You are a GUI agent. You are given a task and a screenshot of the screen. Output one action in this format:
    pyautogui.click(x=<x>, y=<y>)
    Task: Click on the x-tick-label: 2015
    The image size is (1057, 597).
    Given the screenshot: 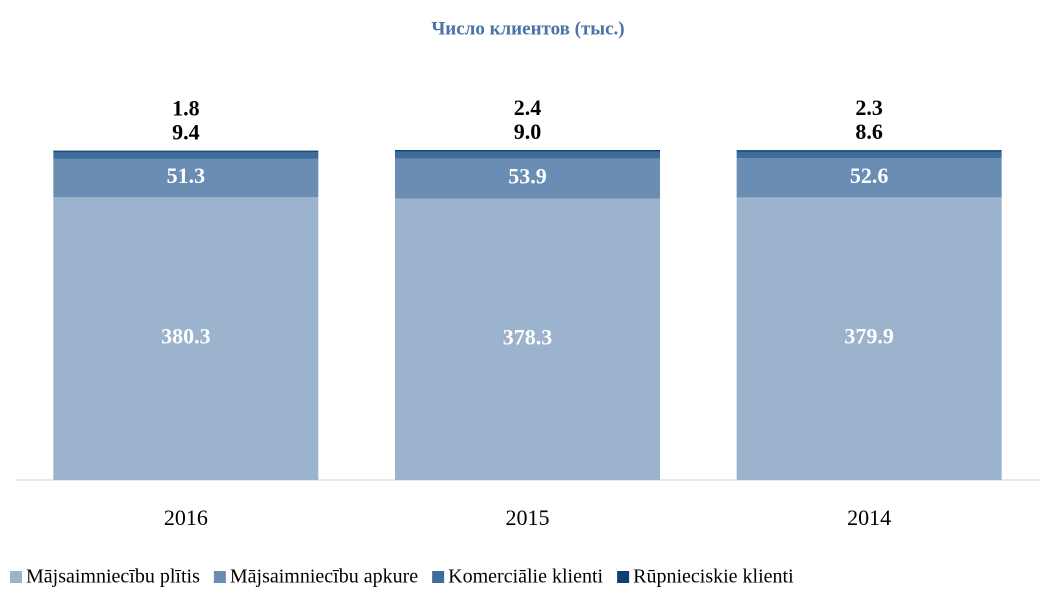 What is the action you would take?
    pyautogui.click(x=528, y=517)
    